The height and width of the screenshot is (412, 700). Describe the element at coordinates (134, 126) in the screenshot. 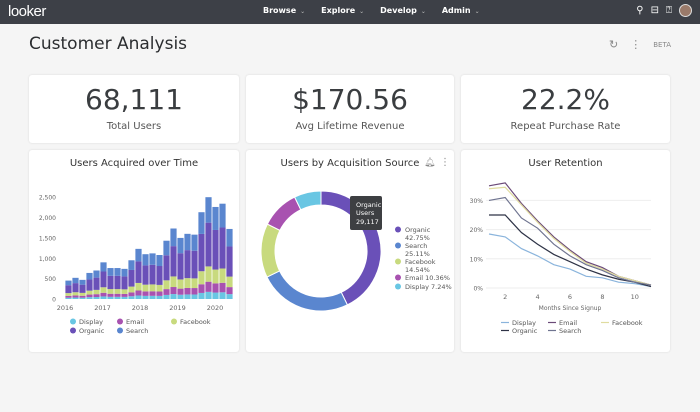

I see `kpi-label: Total Users` at that location.